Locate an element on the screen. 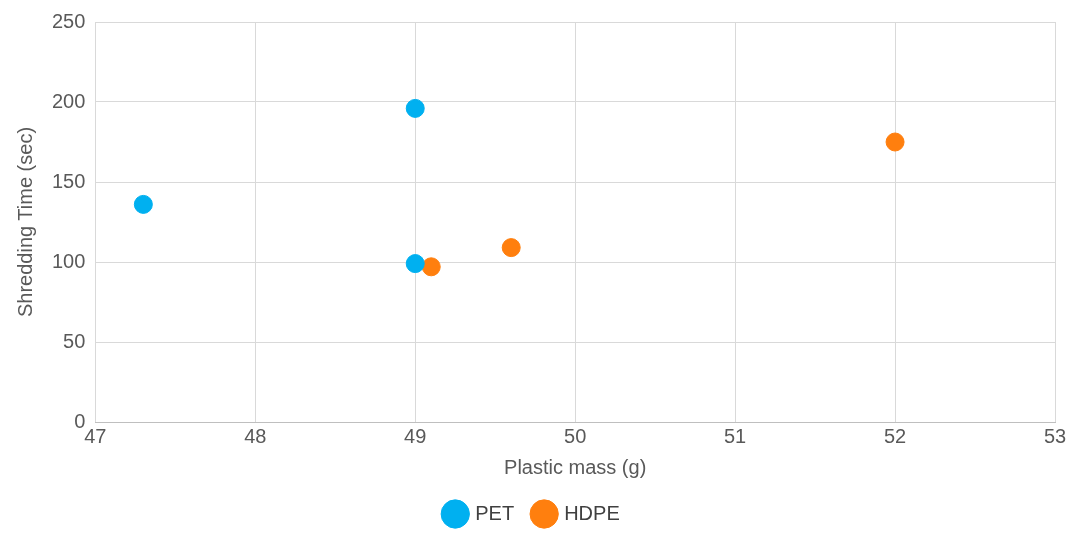 The height and width of the screenshot is (554, 1075). legend-label: HDPE is located at coordinates (592, 512).